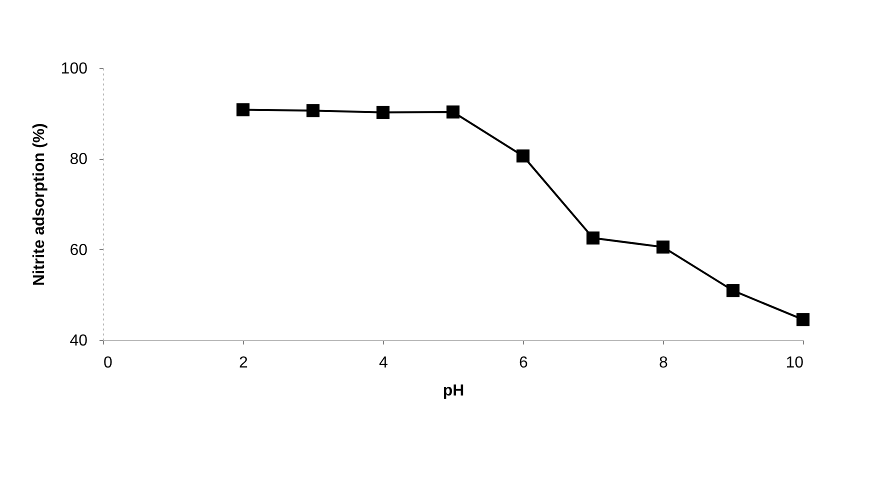 Image resolution: width=881 pixels, height=486 pixels. Describe the element at coordinates (453, 391) in the screenshot. I see `x-axis-title: pH` at that location.